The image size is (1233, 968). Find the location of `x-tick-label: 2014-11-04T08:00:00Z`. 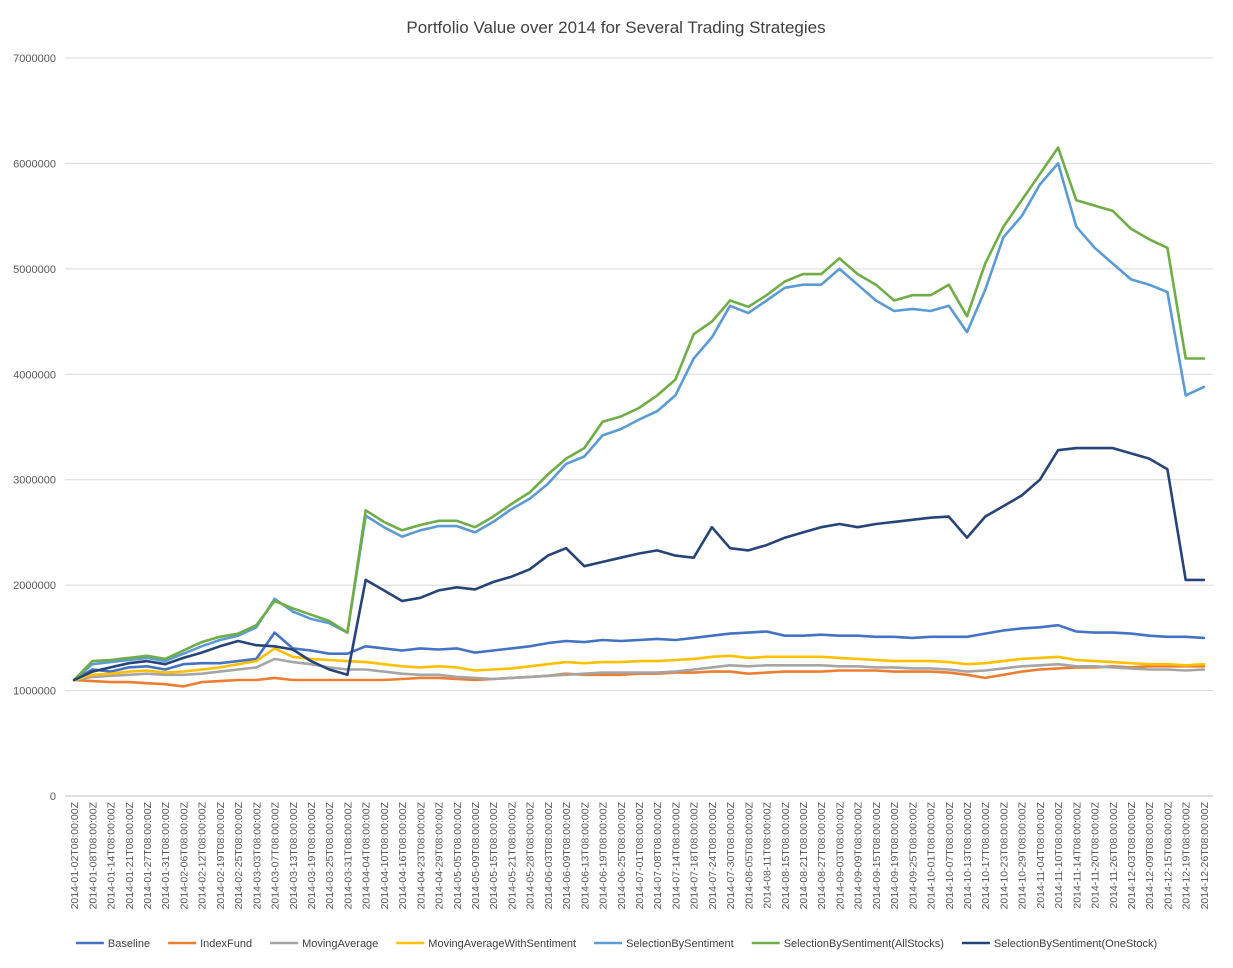

x-tick-label: 2014-11-04T08:00:00Z is located at coordinates (1041, 854).